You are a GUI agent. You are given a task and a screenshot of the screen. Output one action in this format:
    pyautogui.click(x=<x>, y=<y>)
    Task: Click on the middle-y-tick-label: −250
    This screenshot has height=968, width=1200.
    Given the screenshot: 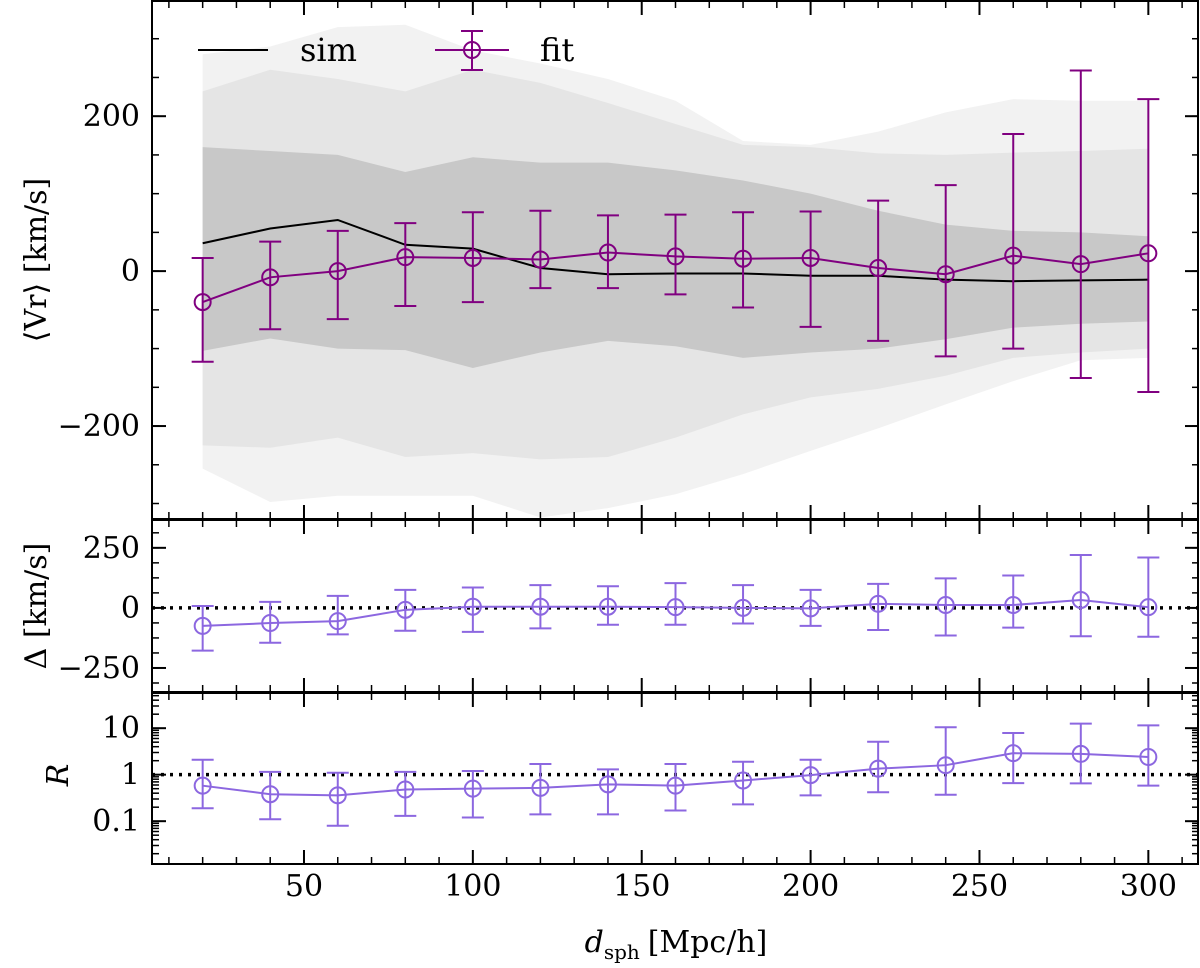 What is the action you would take?
    pyautogui.click(x=99, y=668)
    